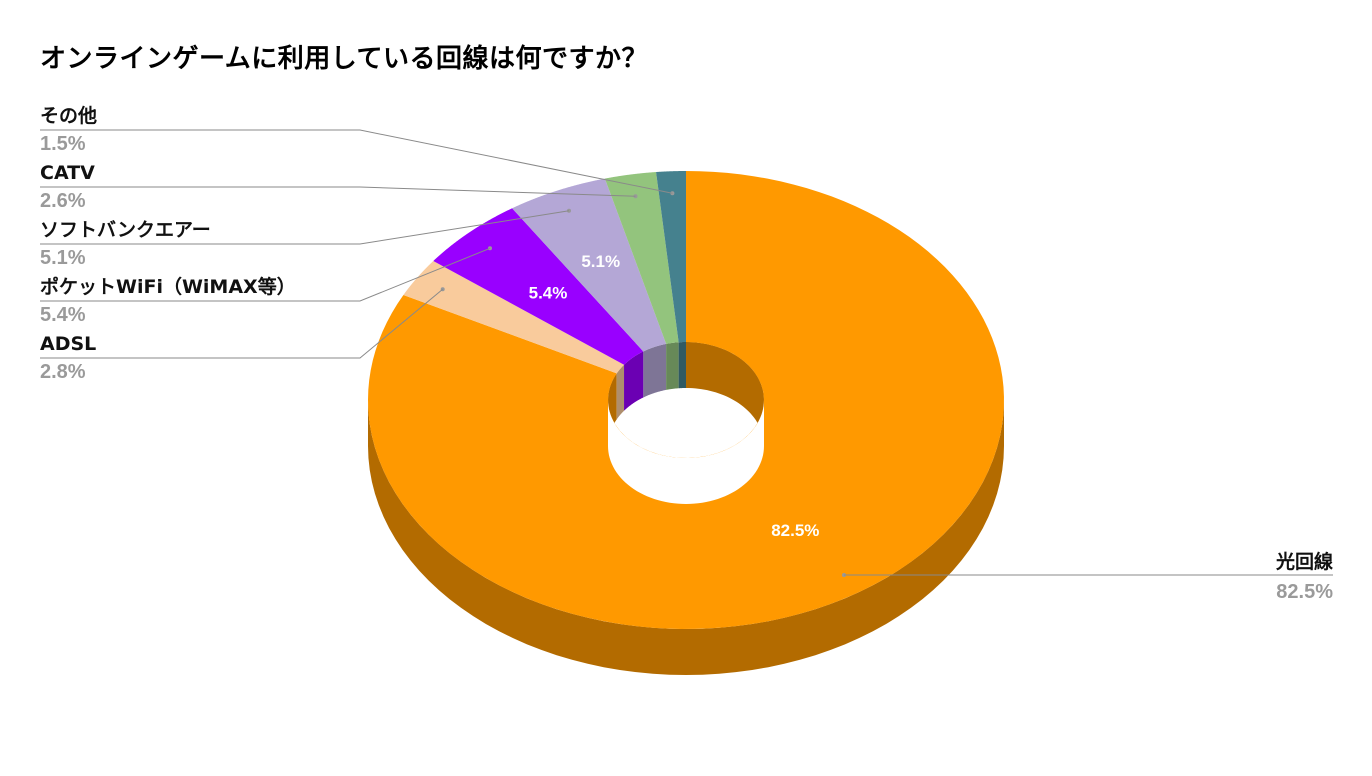 The width and height of the screenshot is (1372, 776). What do you see at coordinates (514, 317) in the screenshot?
I see `slice-adsl-top` at bounding box center [514, 317].